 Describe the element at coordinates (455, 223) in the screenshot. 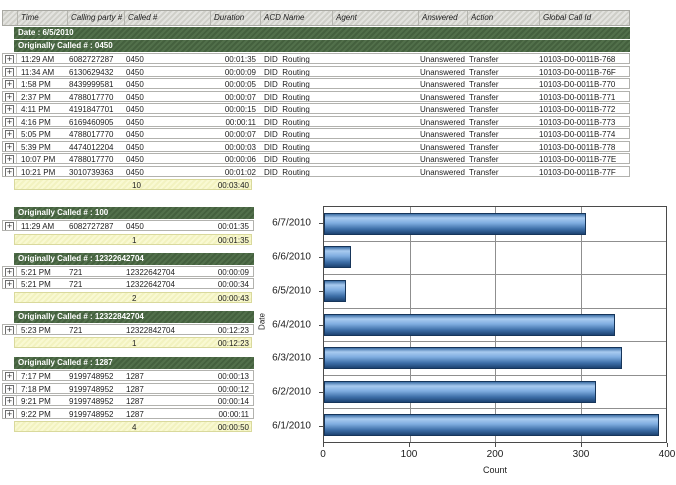

I see `chart-bar-6-7-2010` at that location.